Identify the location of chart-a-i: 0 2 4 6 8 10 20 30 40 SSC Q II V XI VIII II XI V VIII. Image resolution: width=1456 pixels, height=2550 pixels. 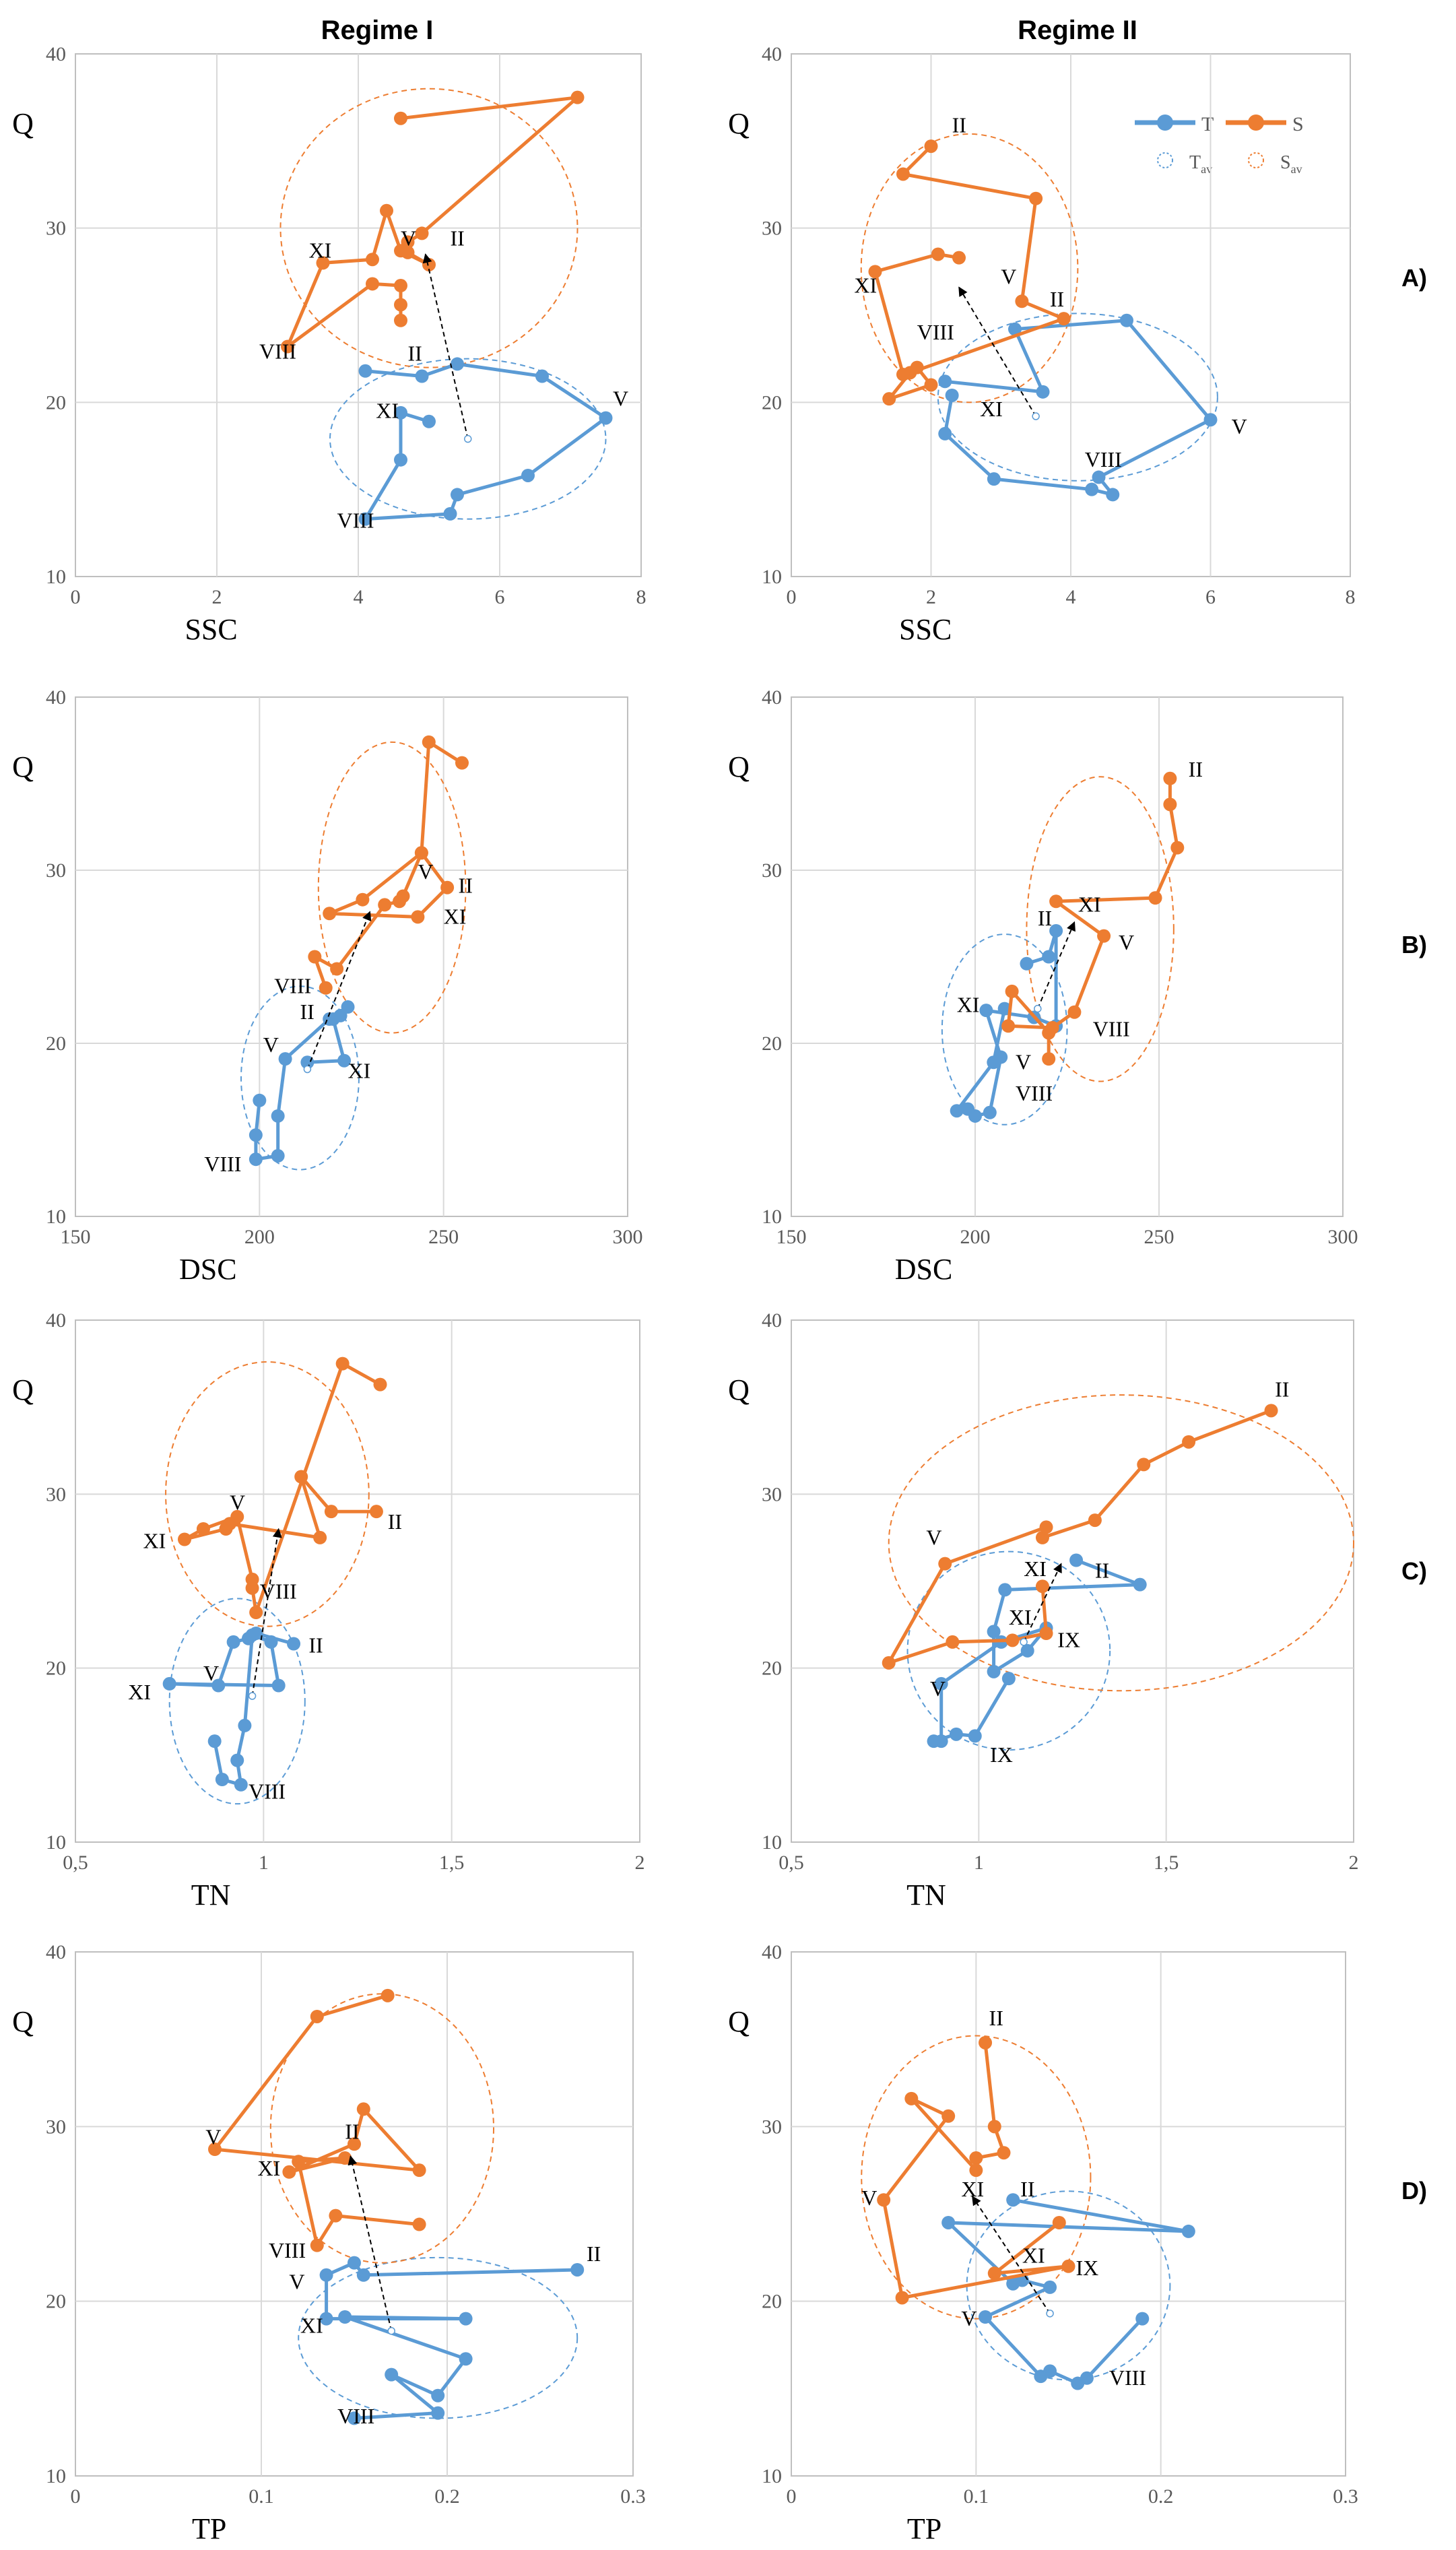
(329, 344).